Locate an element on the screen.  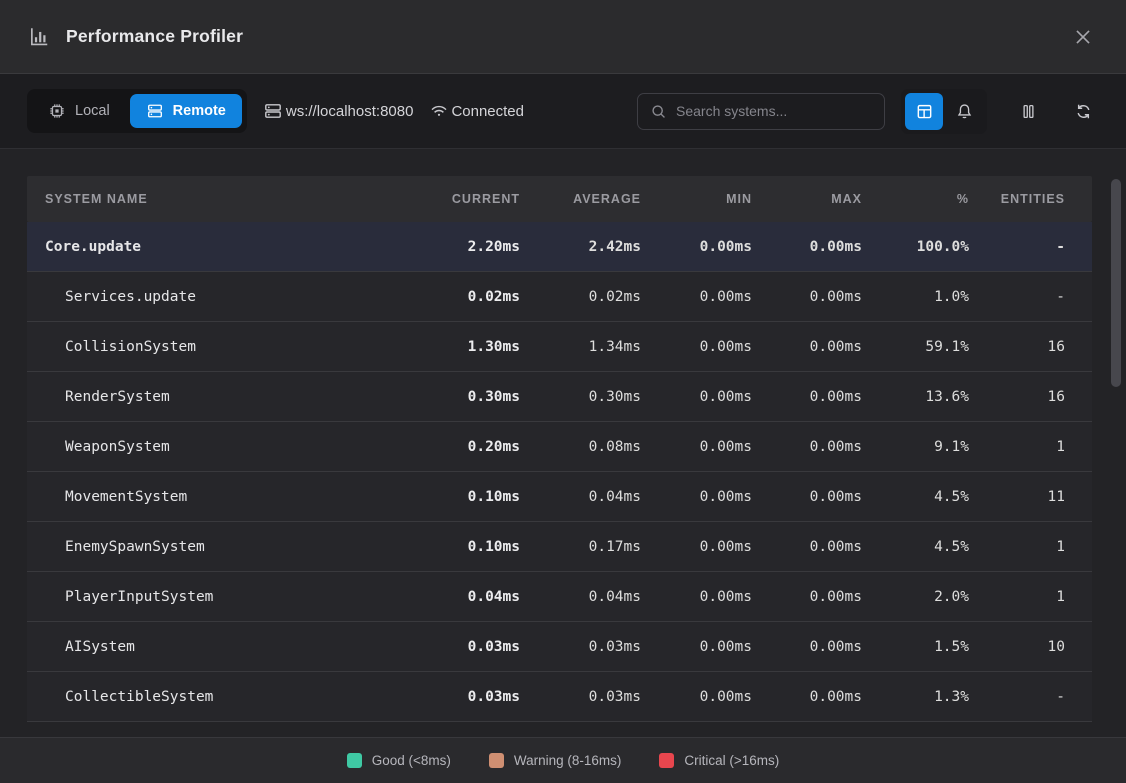
legend-label: Good (<8ms) is located at coordinates (411, 760).